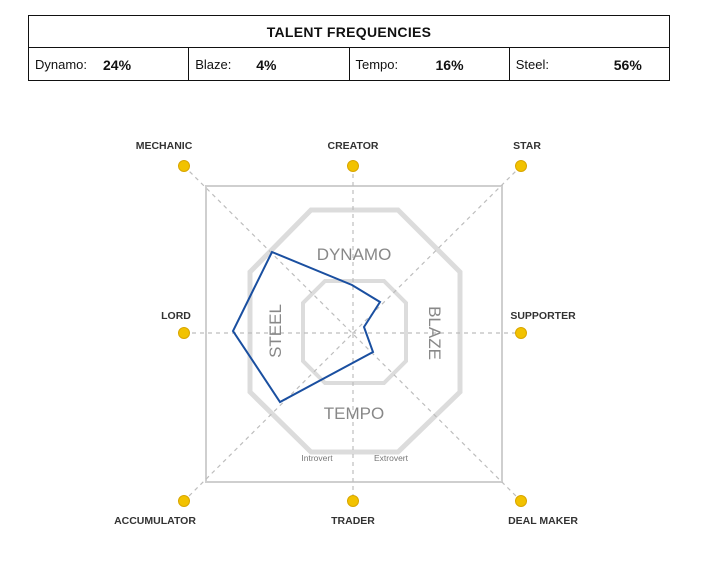 The width and height of the screenshot is (706, 569). What do you see at coordinates (430, 64) in the screenshot?
I see `tempo-cell: Tempo: 16%` at bounding box center [430, 64].